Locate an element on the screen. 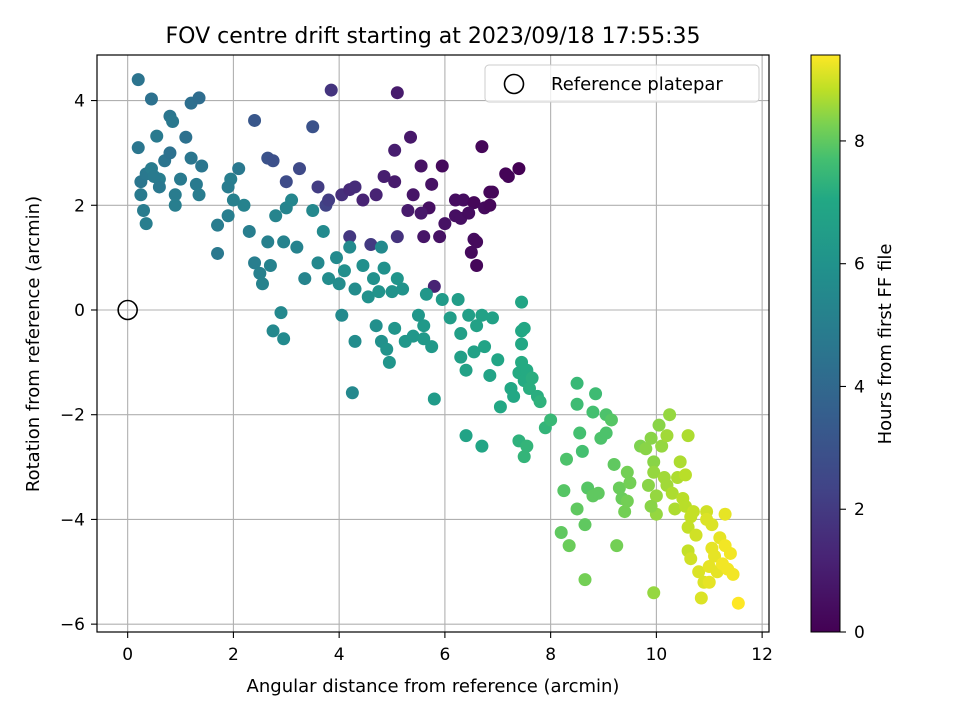  y-tick-label: 4 is located at coordinates (79, 102).